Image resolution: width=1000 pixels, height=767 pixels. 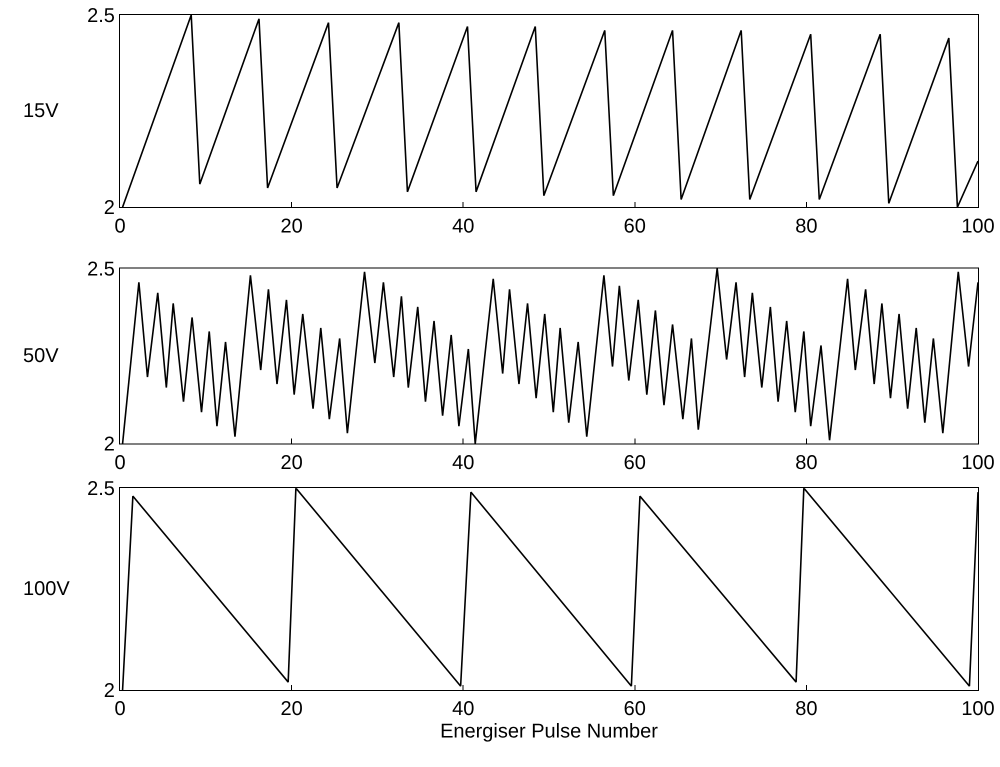 I want to click on y-axis-title: 50V, so click(x=41, y=356).